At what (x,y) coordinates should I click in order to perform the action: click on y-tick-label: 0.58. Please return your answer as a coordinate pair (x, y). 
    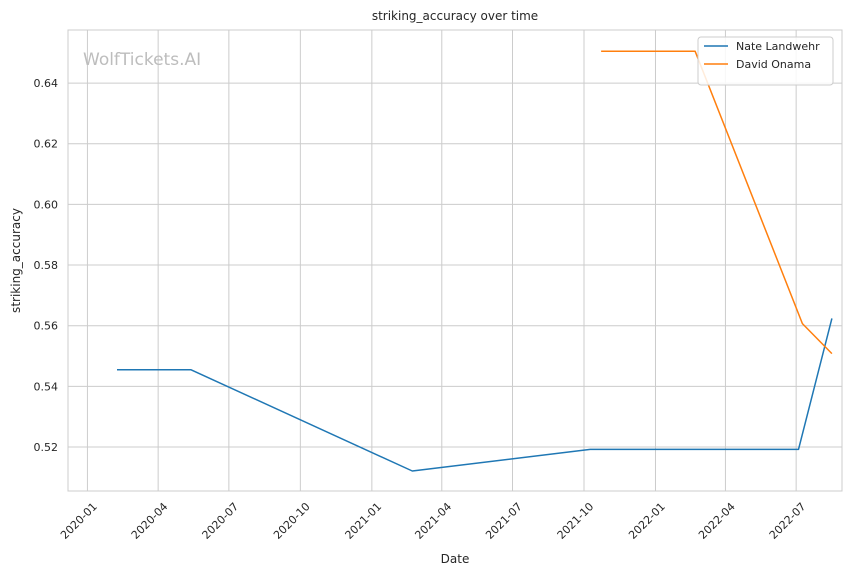
    Looking at the image, I should click on (46, 265).